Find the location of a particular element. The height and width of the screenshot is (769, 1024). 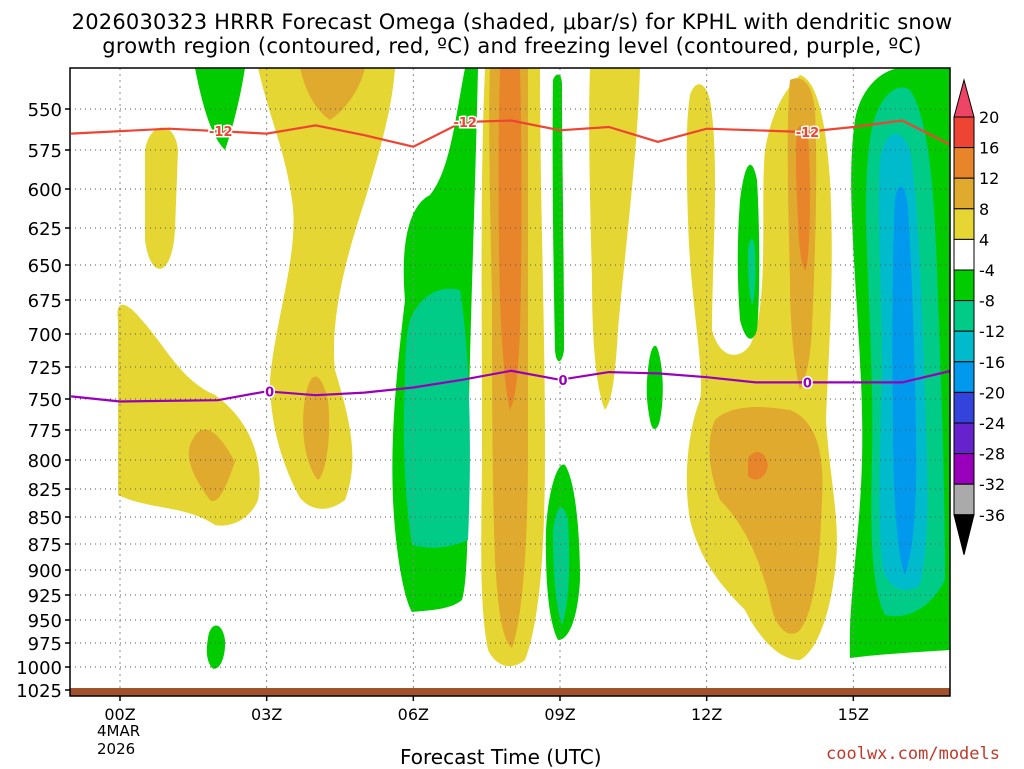

x-axis-title: Forecast Time (UTC) is located at coordinates (501, 757).